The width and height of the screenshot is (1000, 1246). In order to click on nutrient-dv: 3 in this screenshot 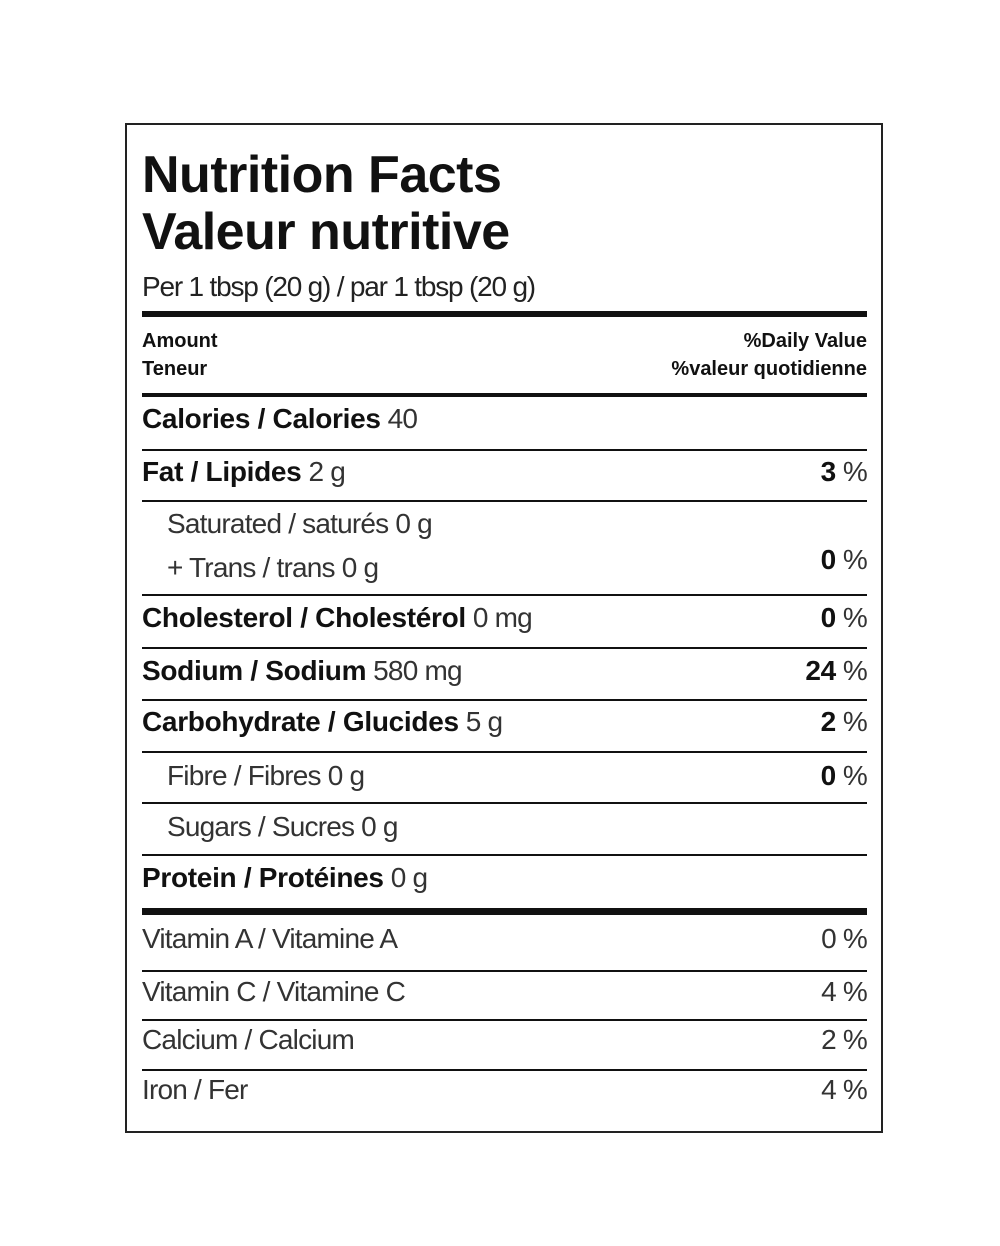, I will do `click(828, 471)`.